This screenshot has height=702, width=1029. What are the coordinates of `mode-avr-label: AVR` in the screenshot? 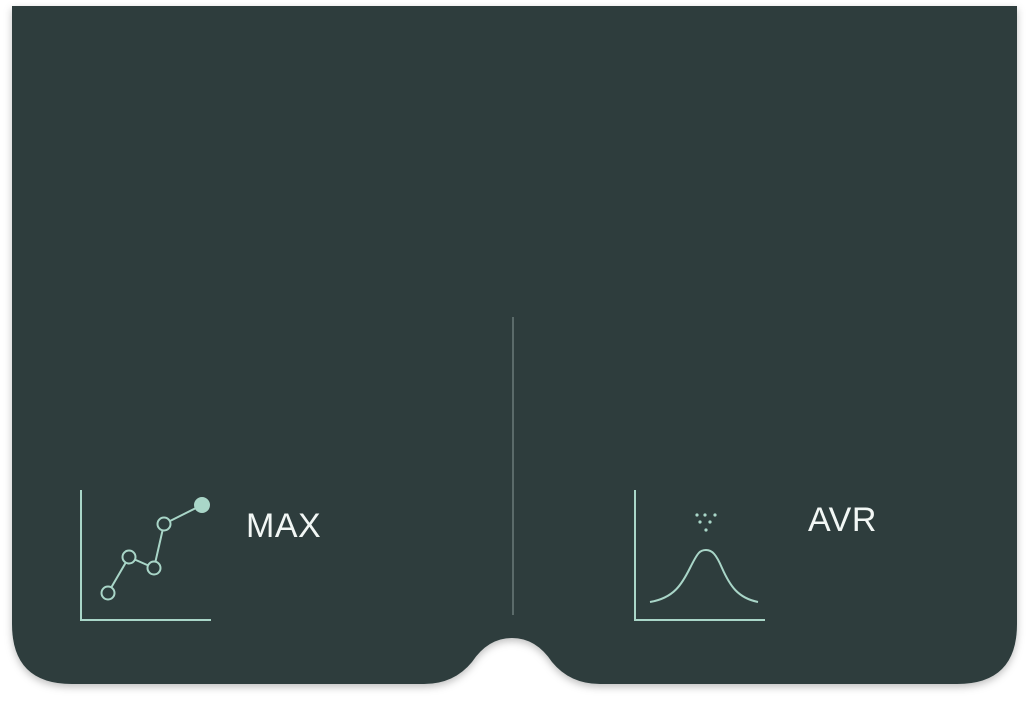 It's located at (842, 520).